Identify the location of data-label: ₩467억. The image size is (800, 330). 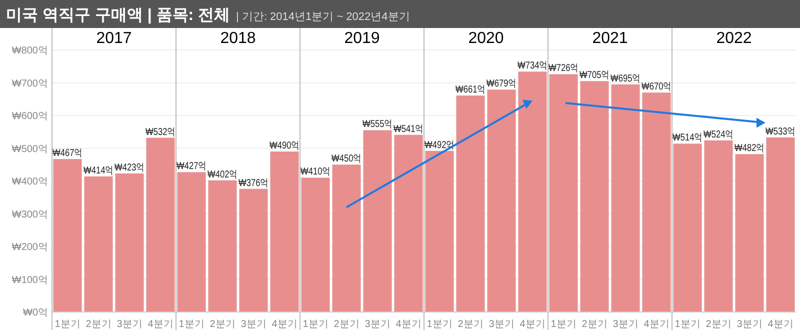
(70, 154).